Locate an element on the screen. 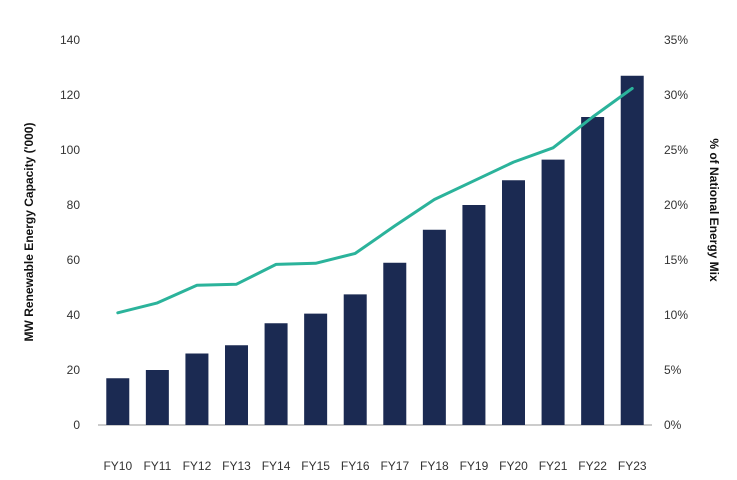 The width and height of the screenshot is (737, 480). bar-fy16 is located at coordinates (355, 359).